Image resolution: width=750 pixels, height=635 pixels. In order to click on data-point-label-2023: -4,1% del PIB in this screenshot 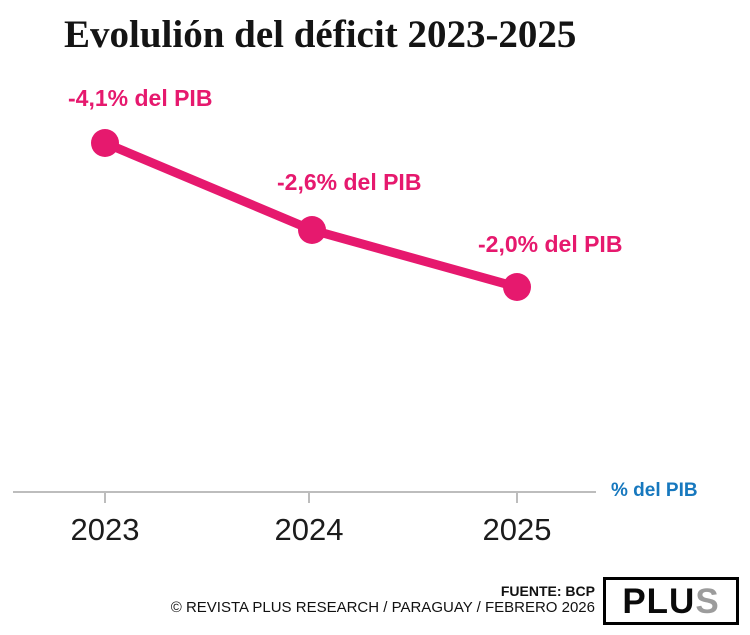, I will do `click(140, 98)`.